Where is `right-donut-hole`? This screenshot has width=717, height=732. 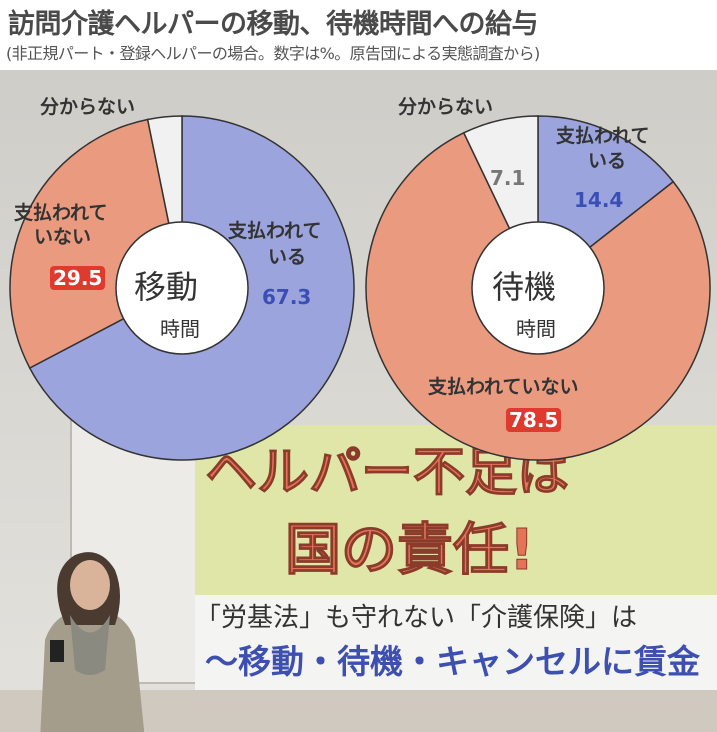 right-donut-hole is located at coordinates (538, 288).